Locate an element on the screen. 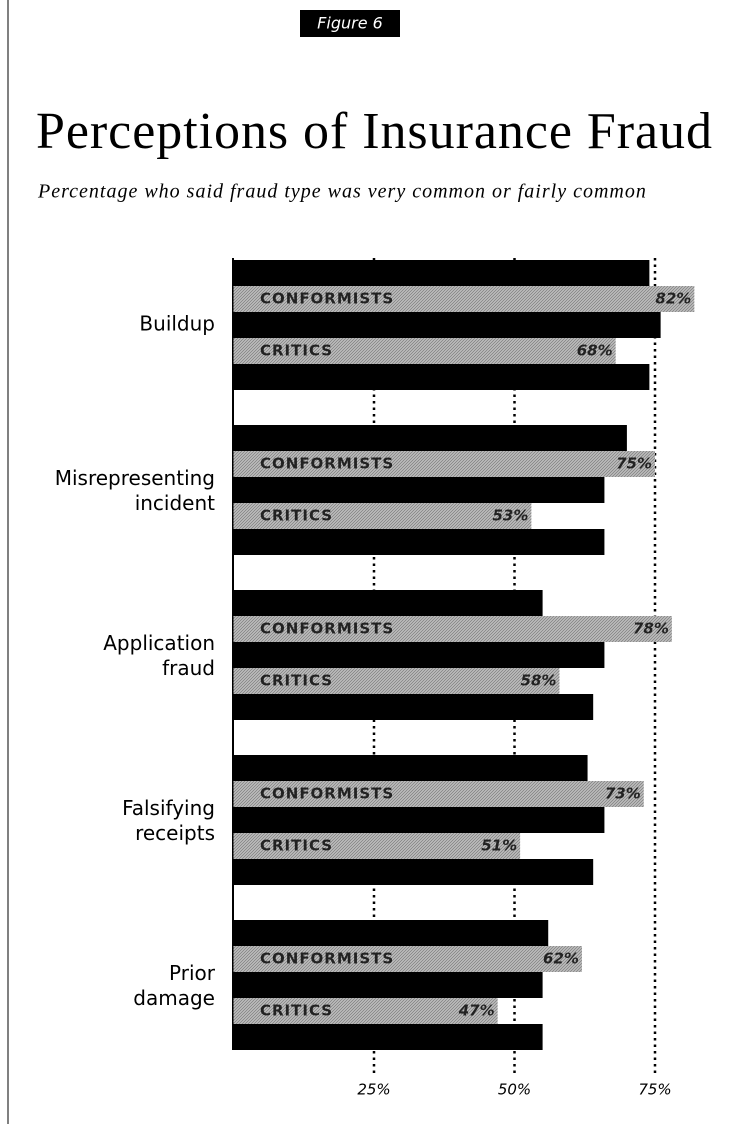 This screenshot has width=744, height=1124. figure-label: Figure 6 is located at coordinates (350, 23).